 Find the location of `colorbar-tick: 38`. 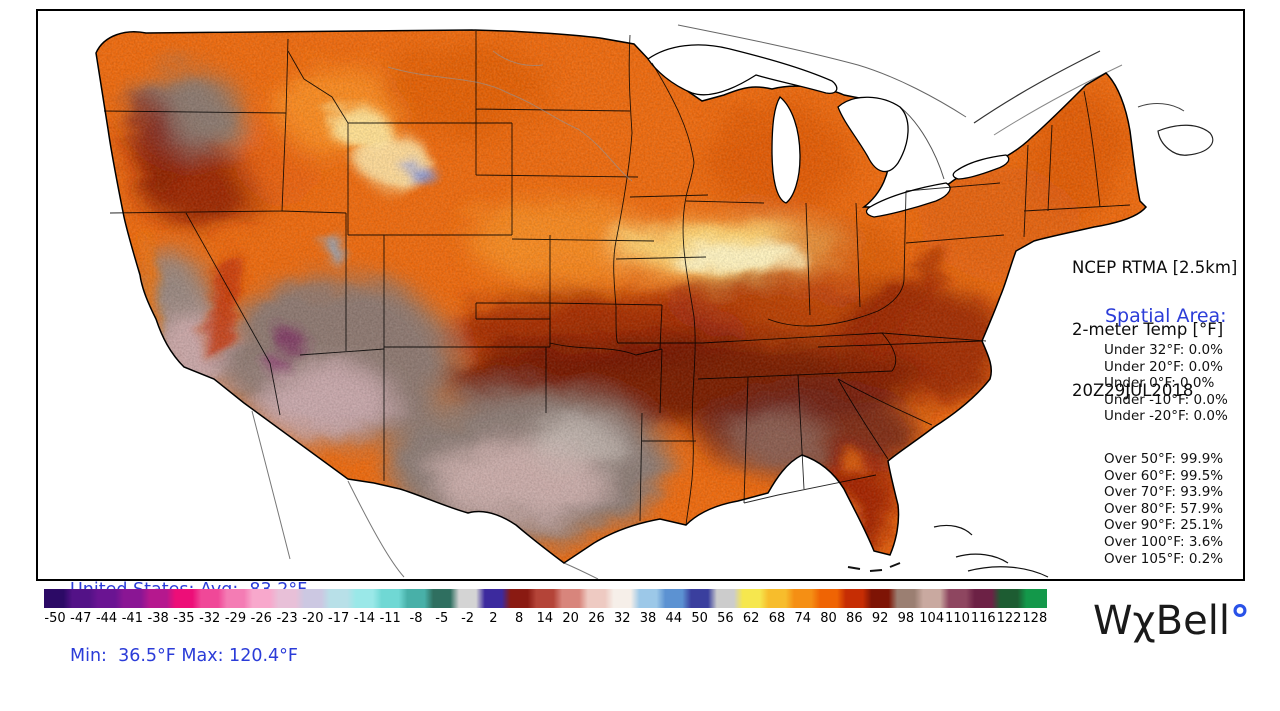

colorbar-tick: 38 is located at coordinates (648, 618).